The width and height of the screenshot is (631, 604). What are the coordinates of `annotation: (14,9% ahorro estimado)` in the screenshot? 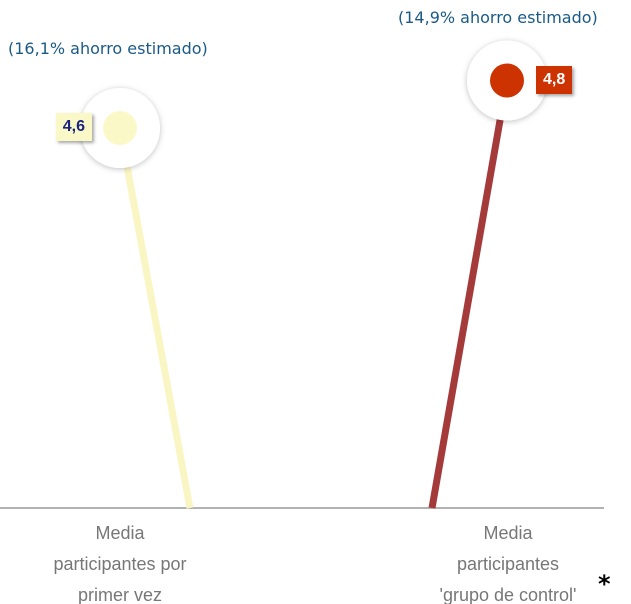 It's located at (498, 17).